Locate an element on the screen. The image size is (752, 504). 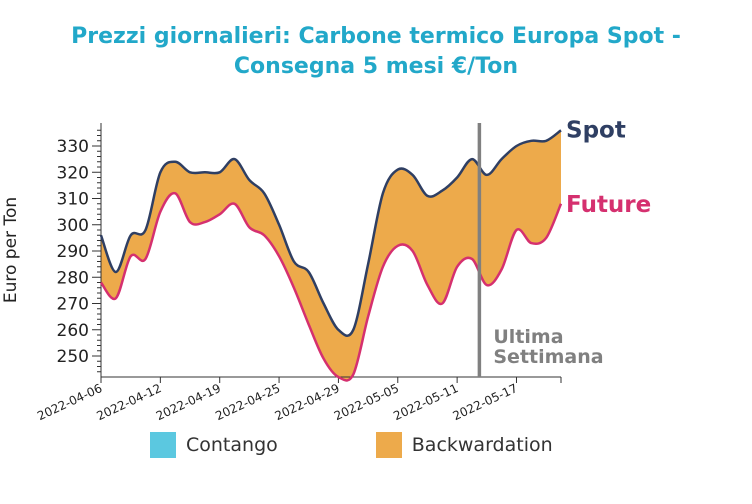
legend-swatch-contango is located at coordinates (163, 445).